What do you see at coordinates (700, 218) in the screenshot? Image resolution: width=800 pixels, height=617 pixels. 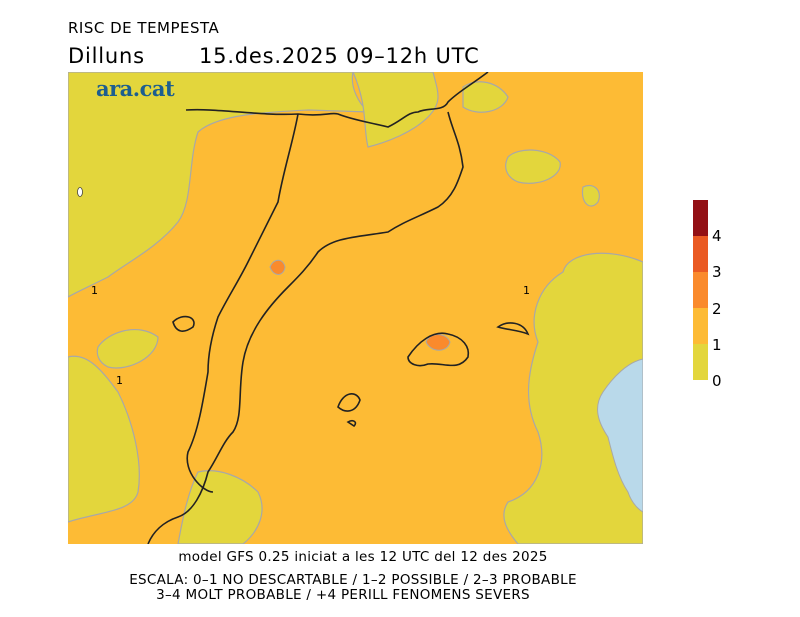 I see `legend-swatch-4plus` at bounding box center [700, 218].